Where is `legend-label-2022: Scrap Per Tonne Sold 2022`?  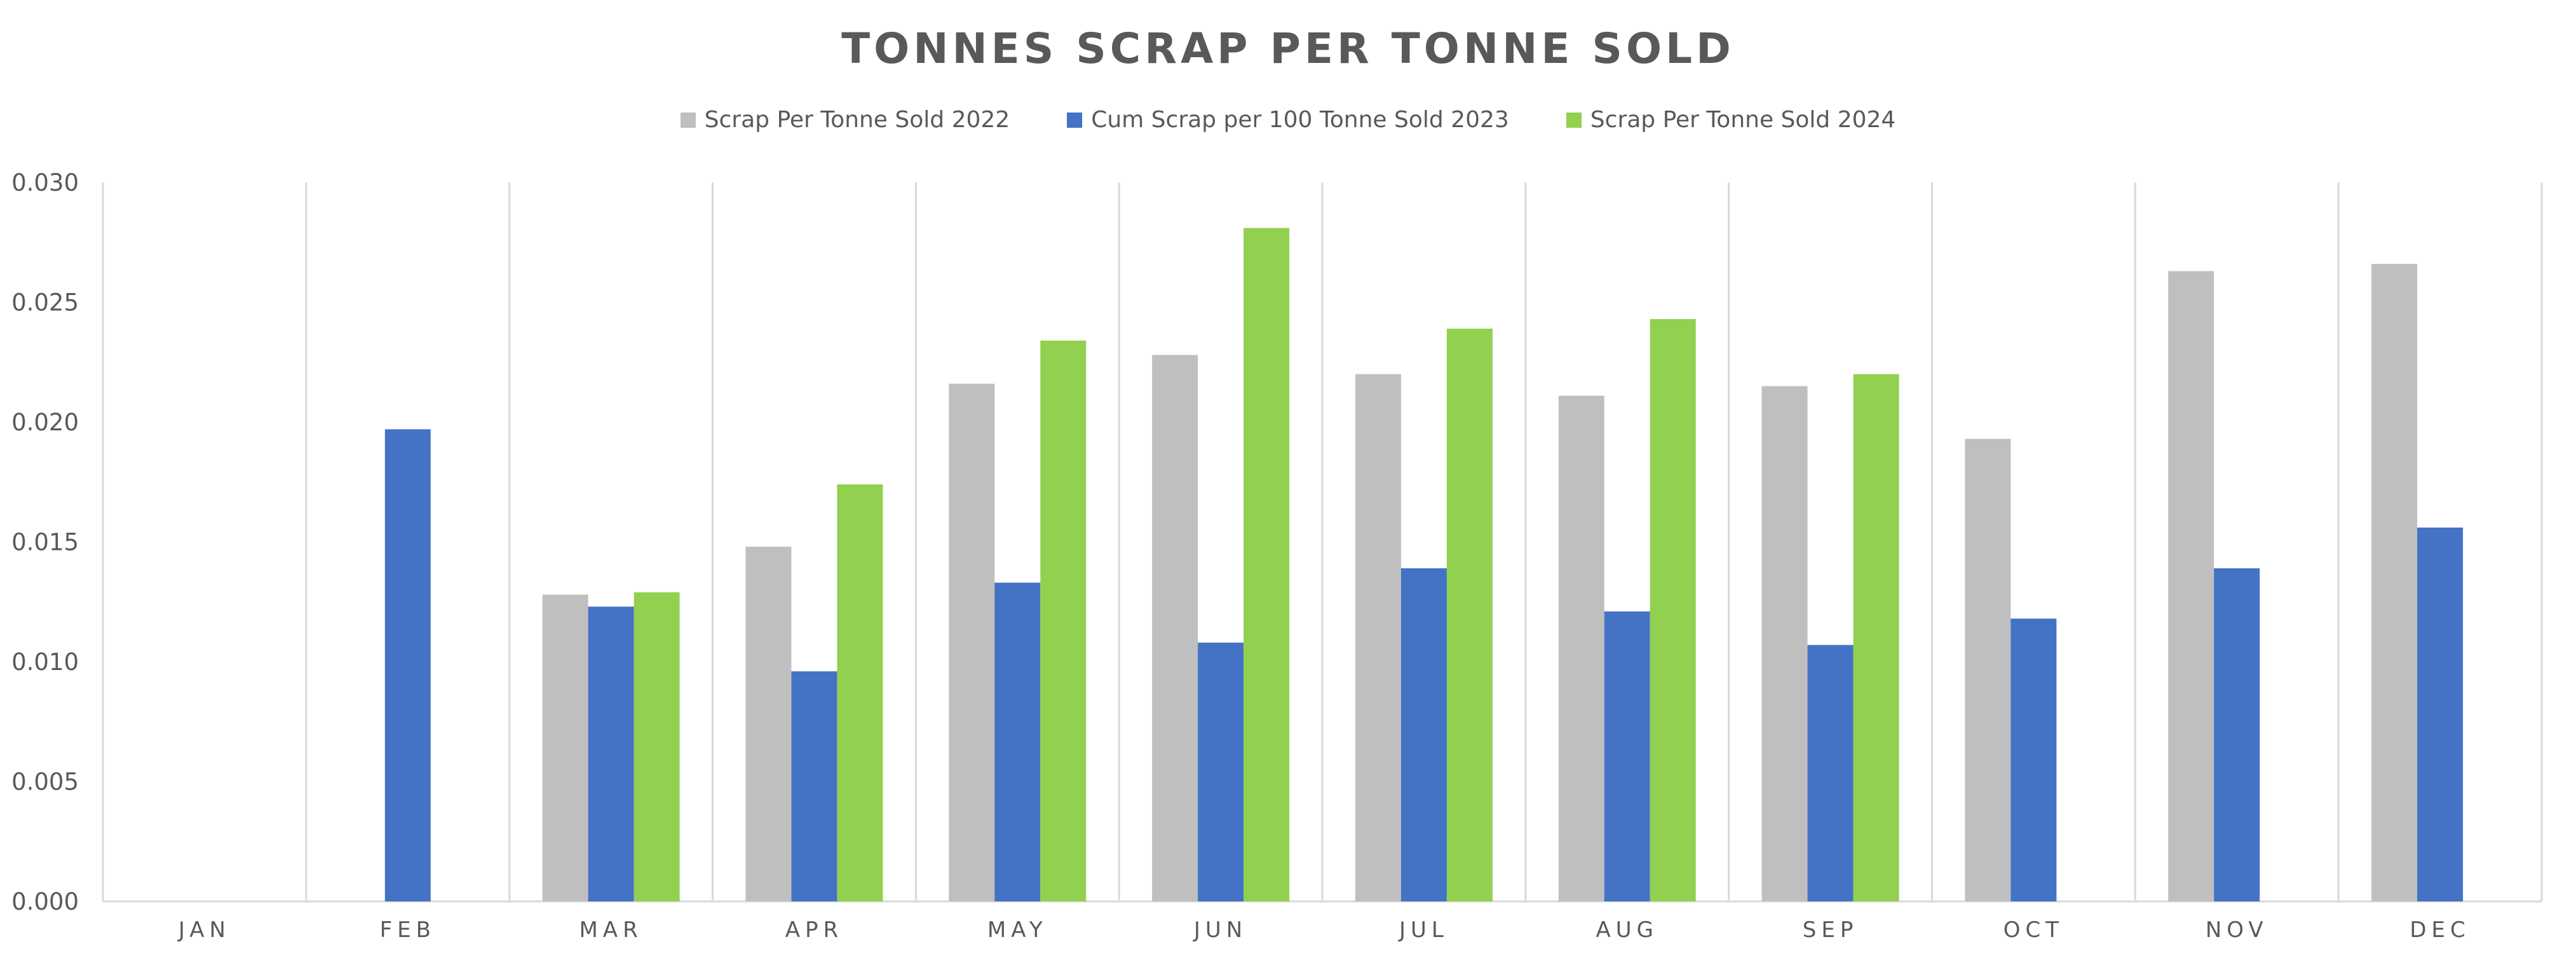 legend-label-2022: Scrap Per Tonne Sold 2022 is located at coordinates (857, 120).